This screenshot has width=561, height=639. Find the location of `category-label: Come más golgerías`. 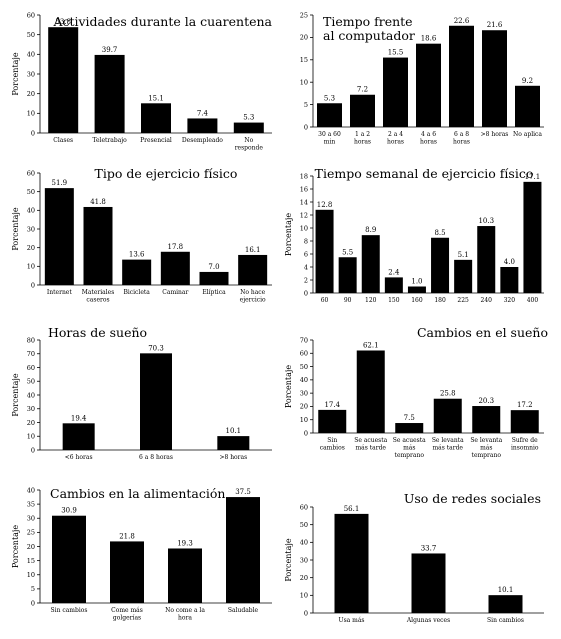

category-label: Come más golgerías is located at coordinates (127, 614).